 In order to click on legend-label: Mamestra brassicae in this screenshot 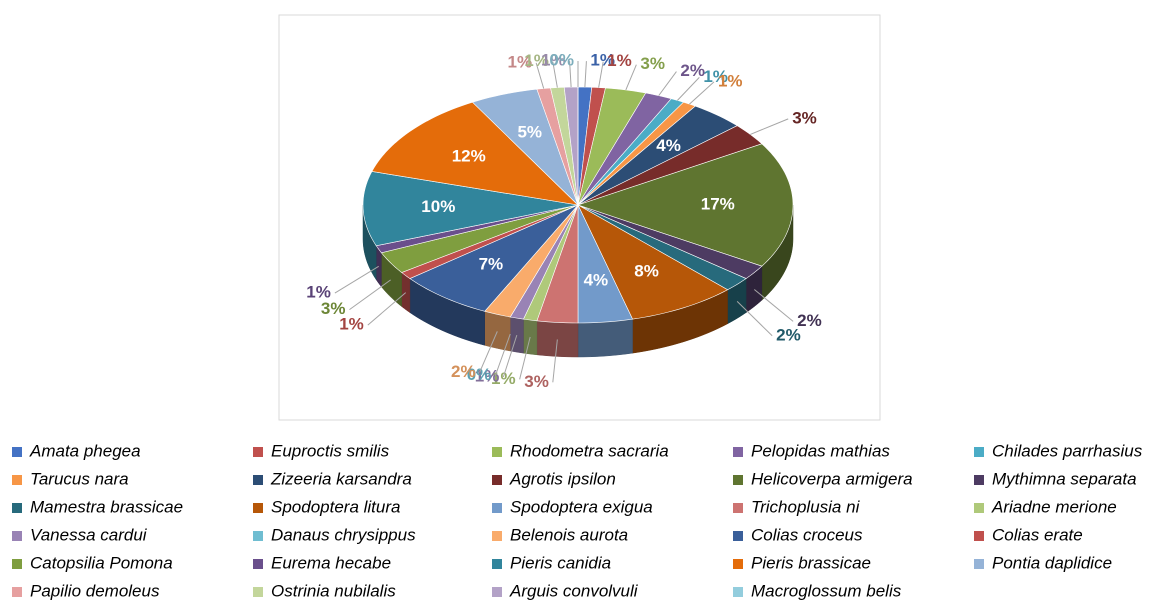, I will do `click(106, 506)`.